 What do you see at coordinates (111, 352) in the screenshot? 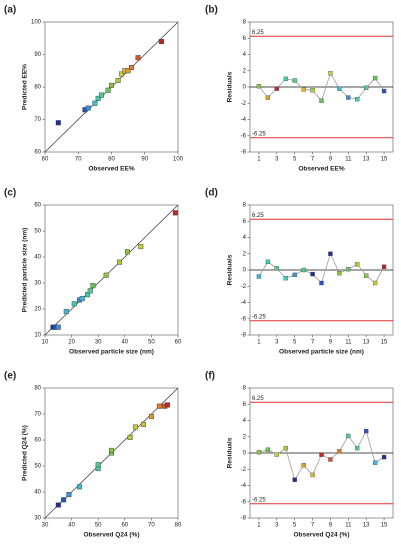
I see `x-axis-title: Observed particle size (nm)` at bounding box center [111, 352].